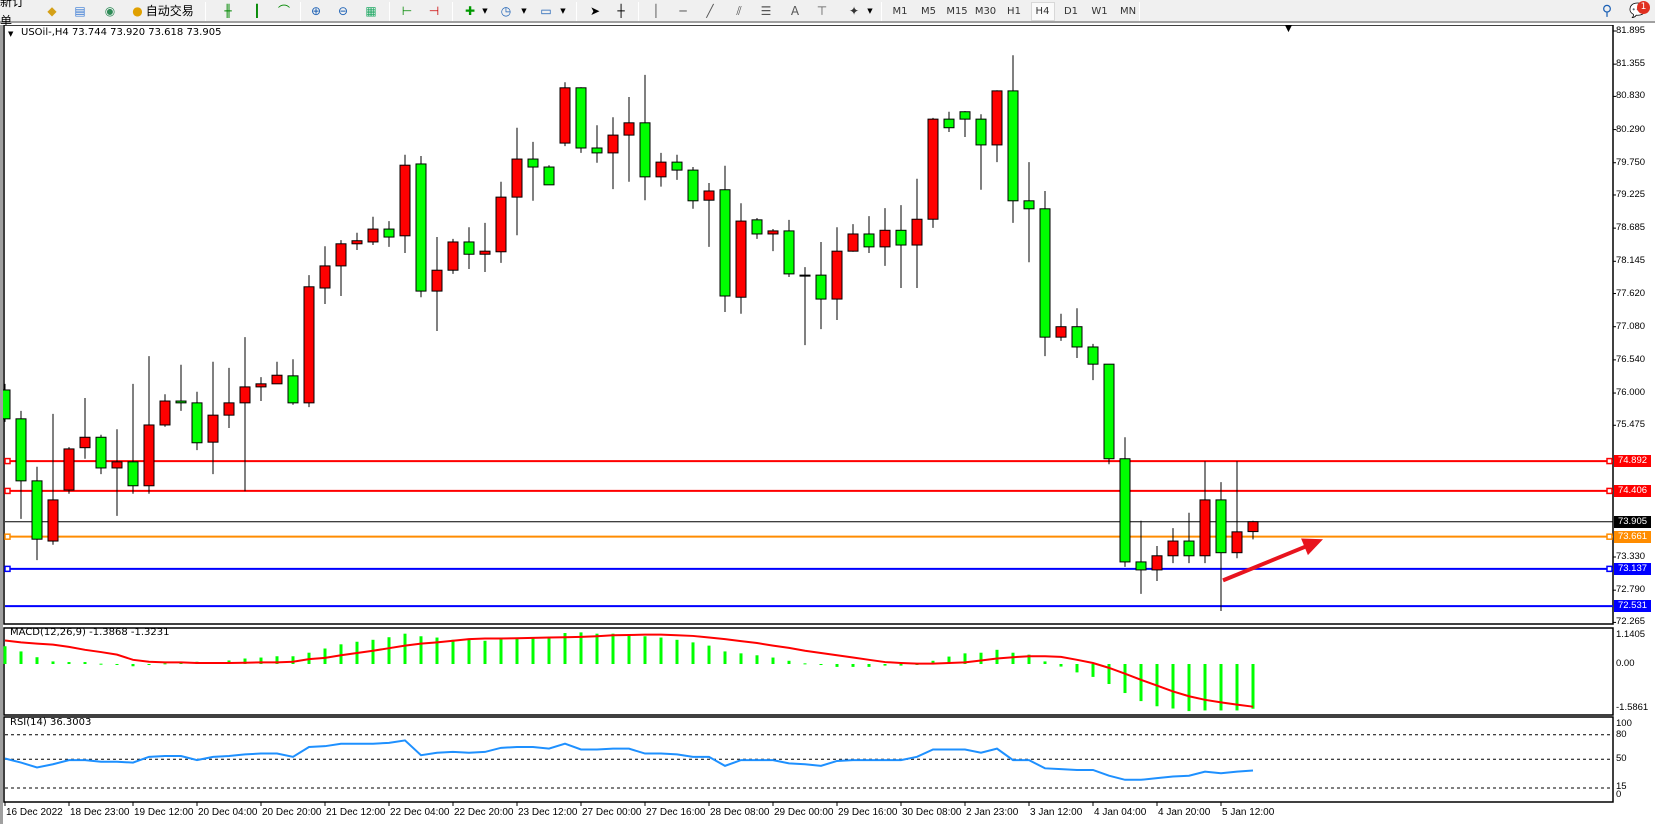  What do you see at coordinates (343, 11) in the screenshot?
I see `zoom-out-icon: ⊖` at bounding box center [343, 11].